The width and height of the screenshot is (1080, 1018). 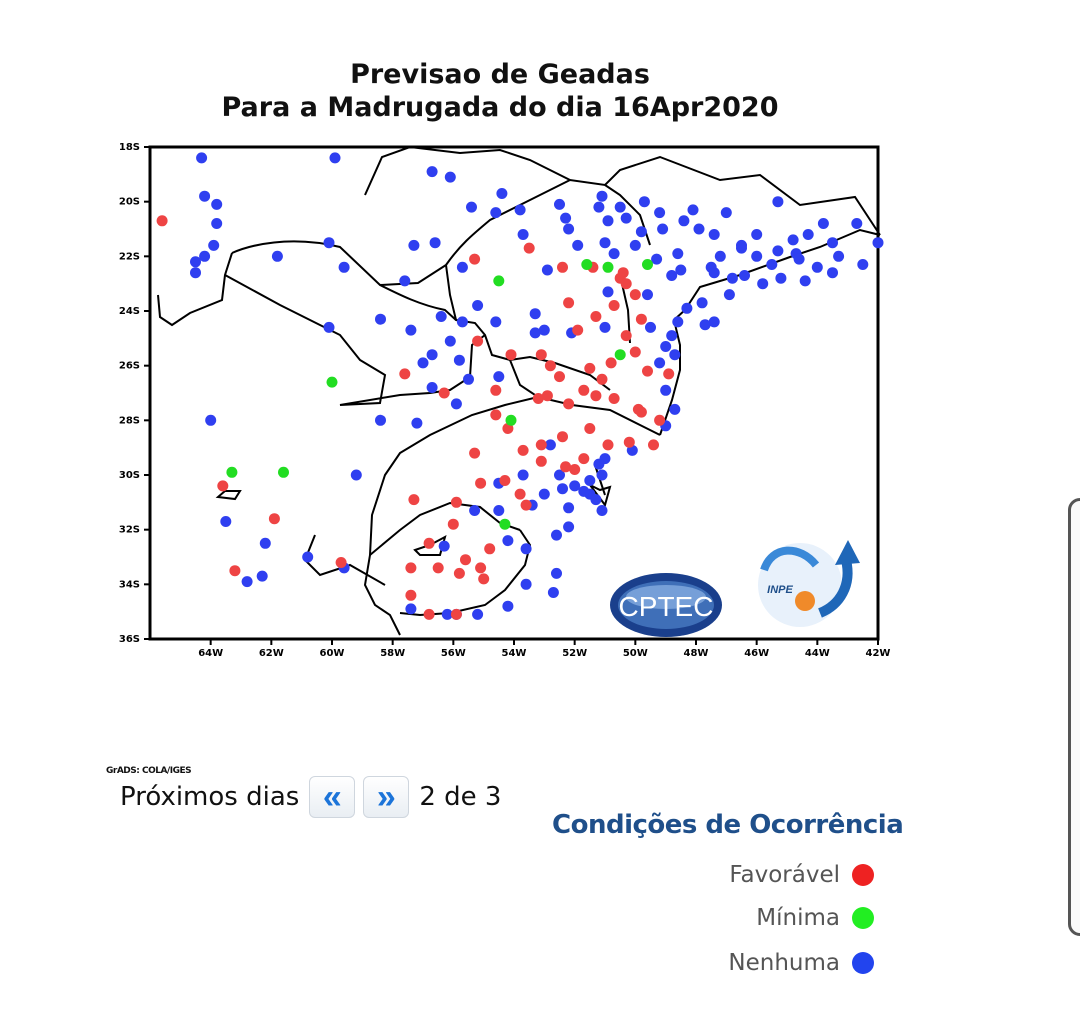 What do you see at coordinates (210, 797) in the screenshot?
I see `pager-label: Próximos dias` at bounding box center [210, 797].